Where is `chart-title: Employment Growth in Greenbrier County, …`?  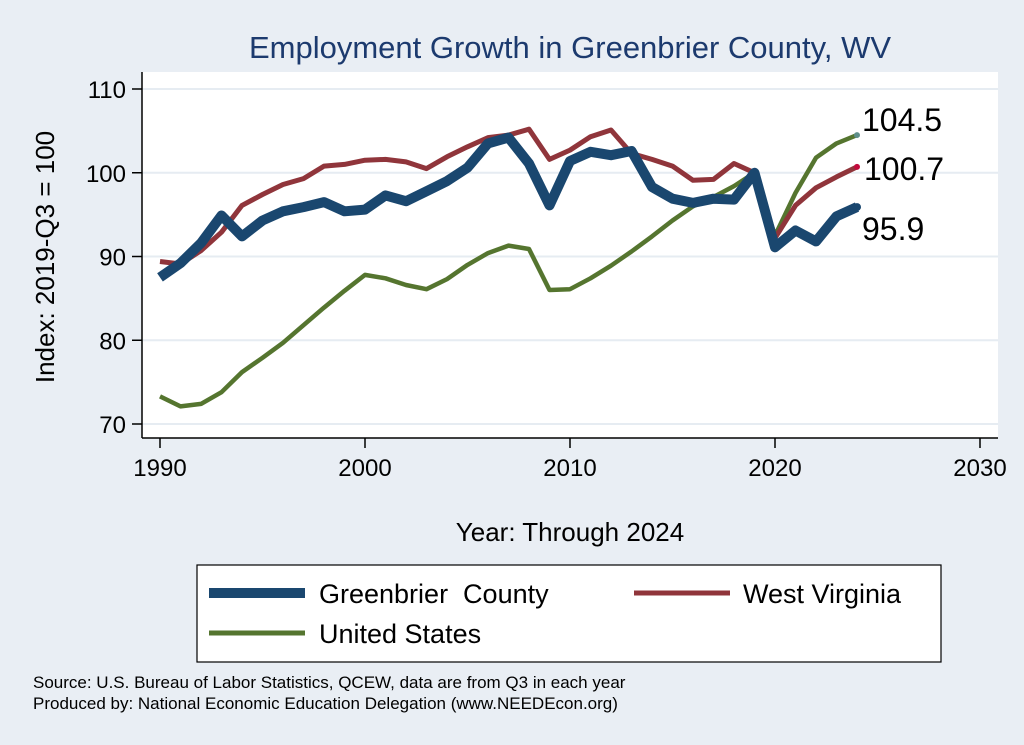
chart-title: Employment Growth in Greenbrier County, … is located at coordinates (570, 47).